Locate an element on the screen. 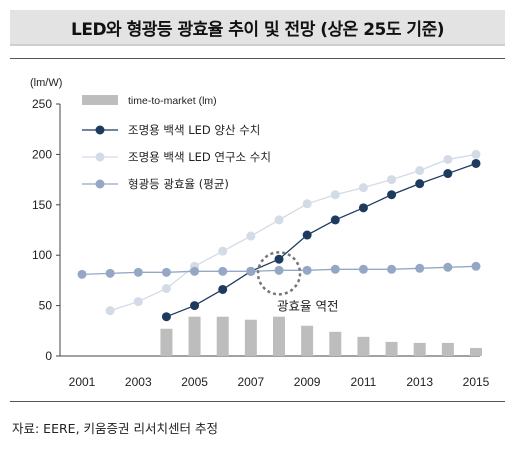 The width and height of the screenshot is (515, 450). chart-title: LED와 형광등 광효율 추이 및 전망 (상온 25도 기준) is located at coordinates (257, 29).